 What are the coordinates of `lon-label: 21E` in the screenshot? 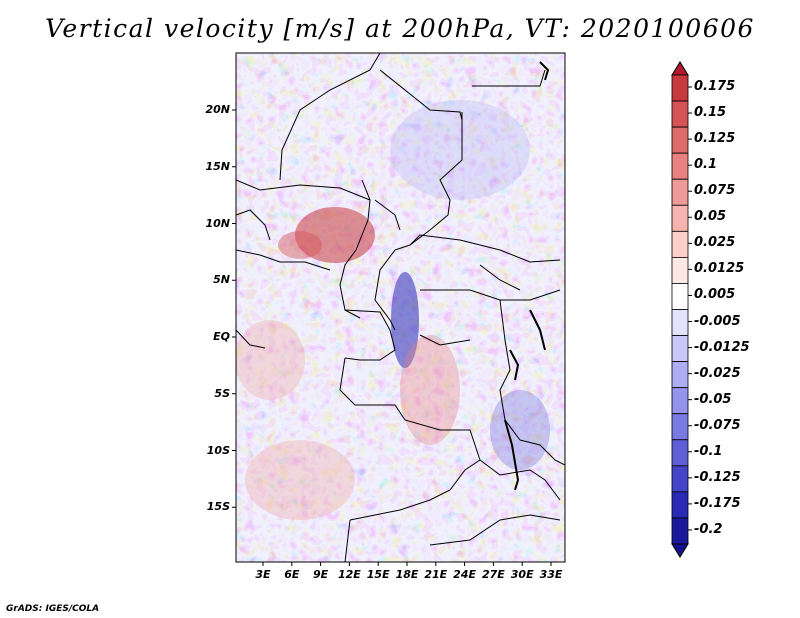 It's located at (436, 574).